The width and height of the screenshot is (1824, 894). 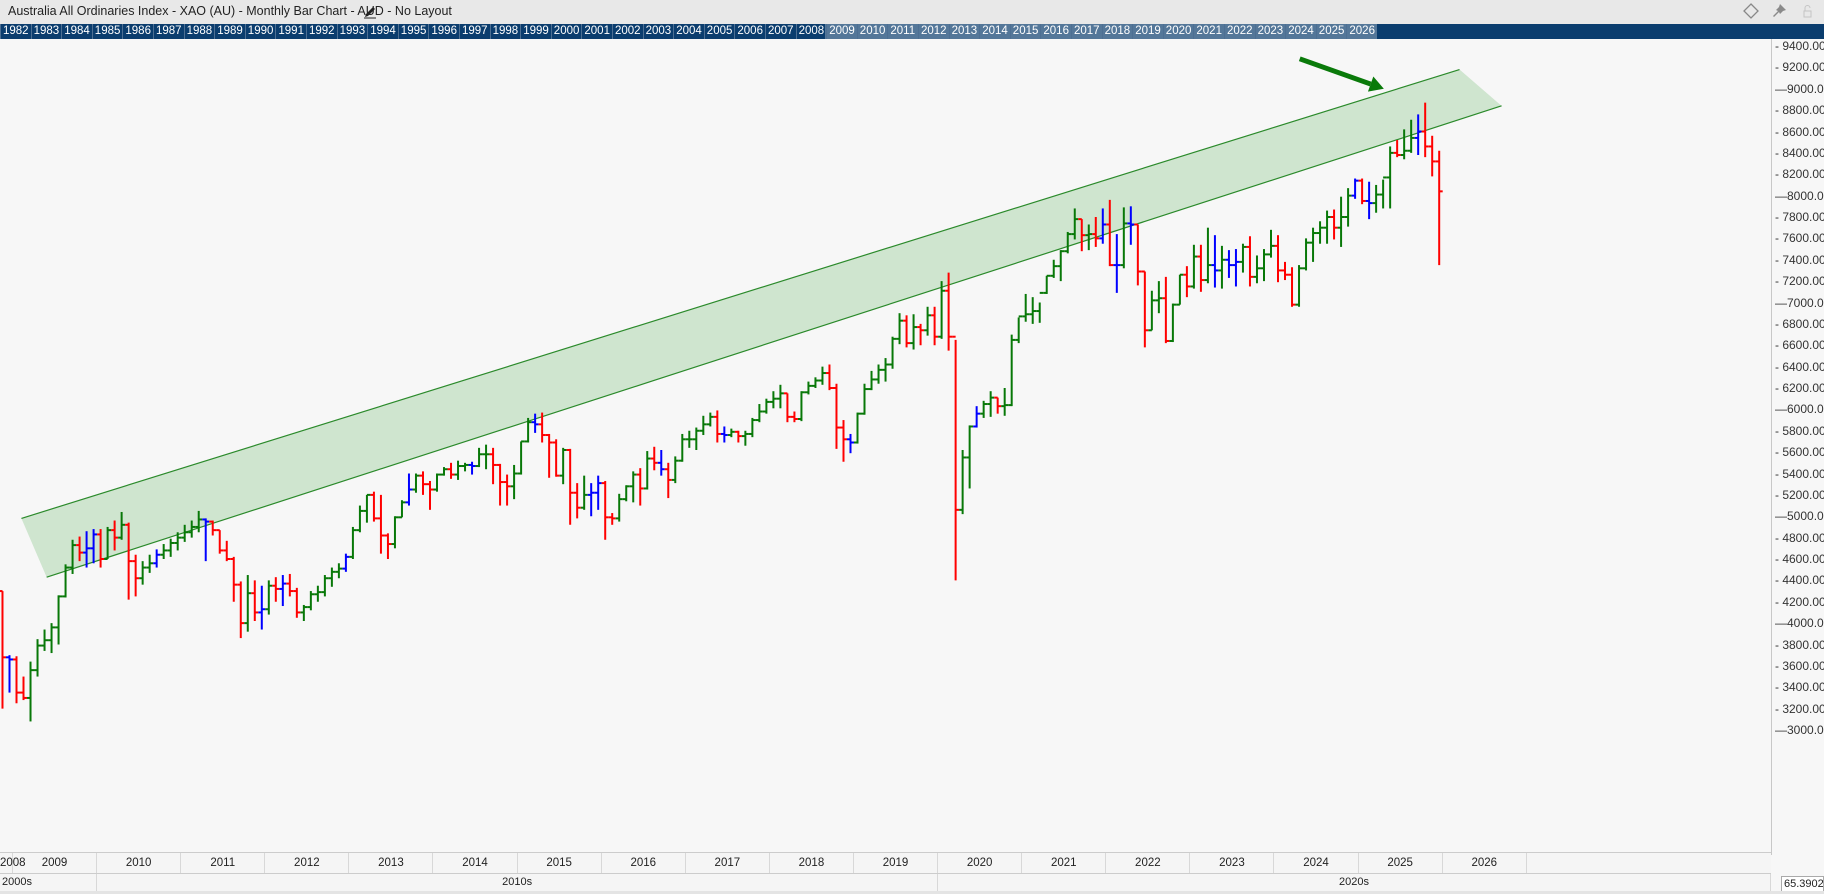 I want to click on navigator-year-2021: 2021, so click(x=1208, y=31).